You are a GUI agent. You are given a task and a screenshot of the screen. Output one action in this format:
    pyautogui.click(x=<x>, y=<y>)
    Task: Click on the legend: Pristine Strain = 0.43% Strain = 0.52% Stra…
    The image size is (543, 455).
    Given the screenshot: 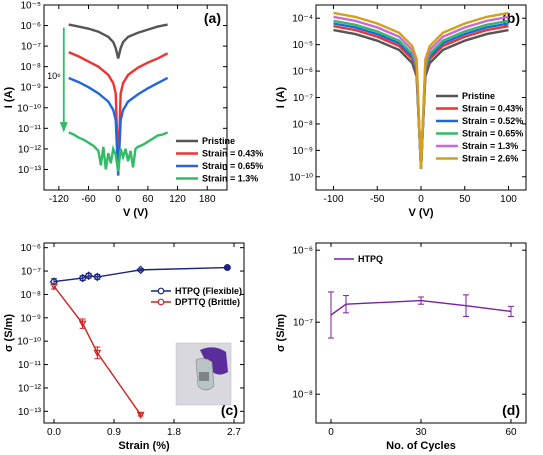 What is the action you would take?
    pyautogui.click(x=479, y=127)
    